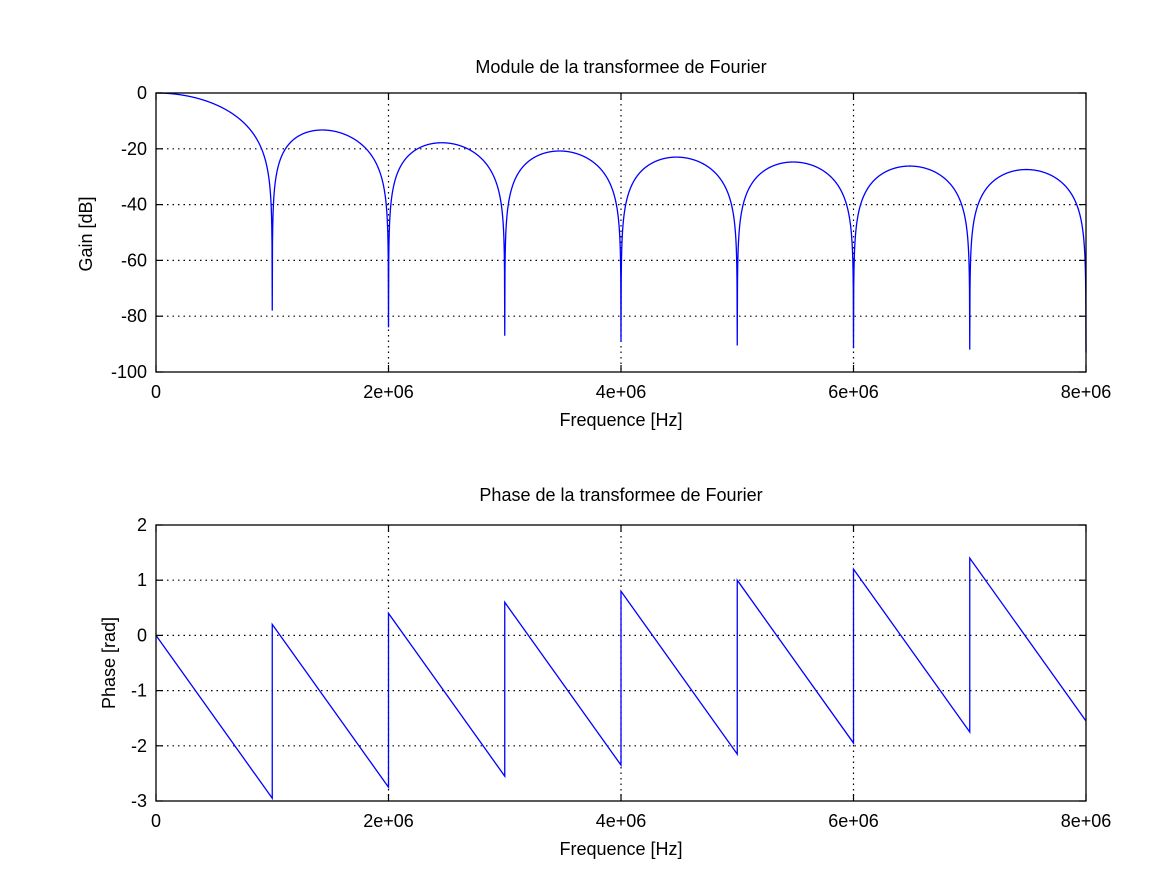  I want to click on gain-ytick-label: -60, so click(134, 260).